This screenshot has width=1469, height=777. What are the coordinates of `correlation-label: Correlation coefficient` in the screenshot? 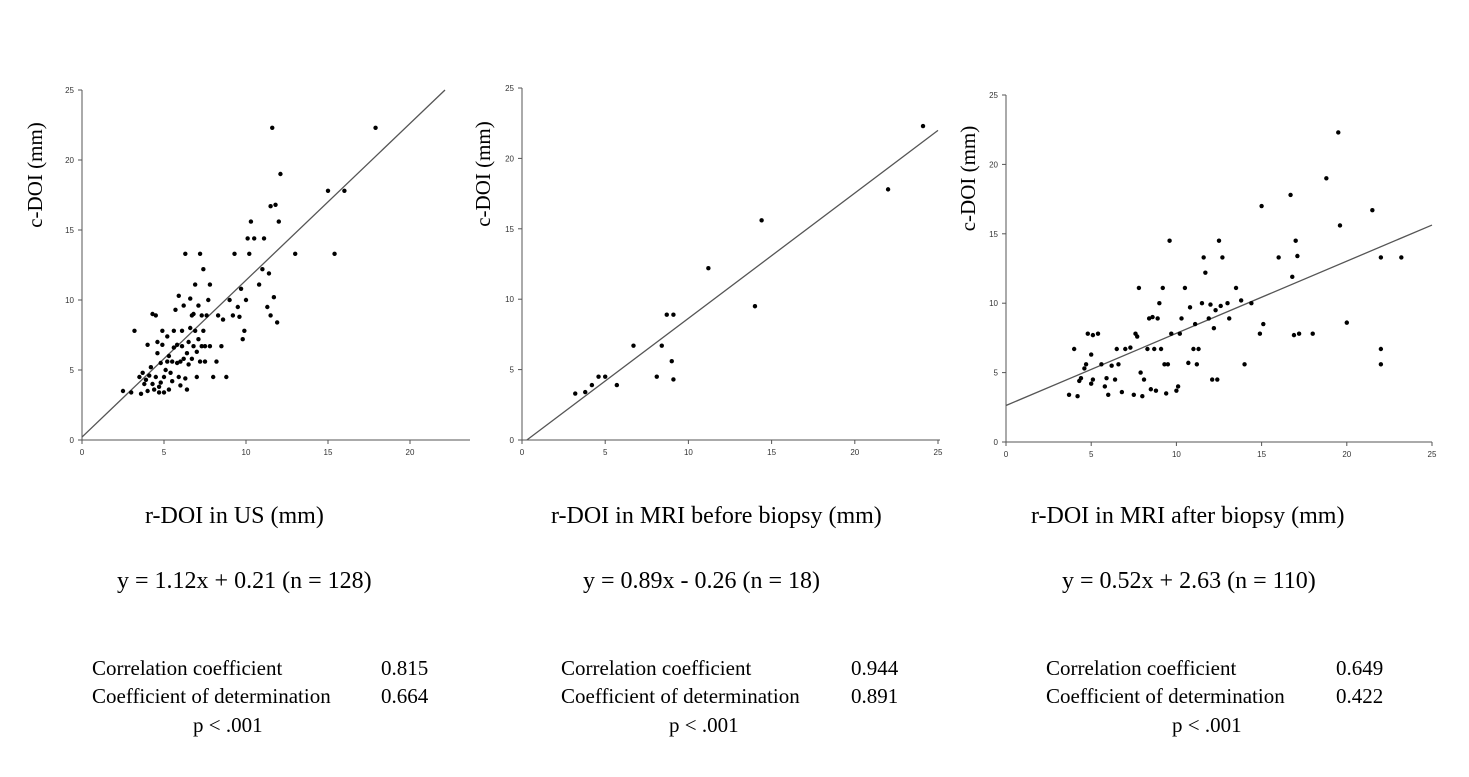 It's located at (656, 668).